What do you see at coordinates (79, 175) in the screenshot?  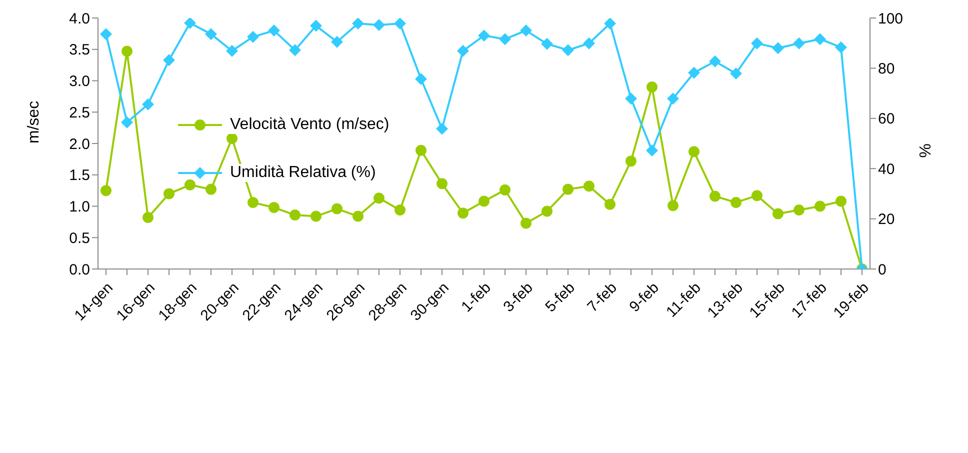 I see `y-tick-label: 1.5` at bounding box center [79, 175].